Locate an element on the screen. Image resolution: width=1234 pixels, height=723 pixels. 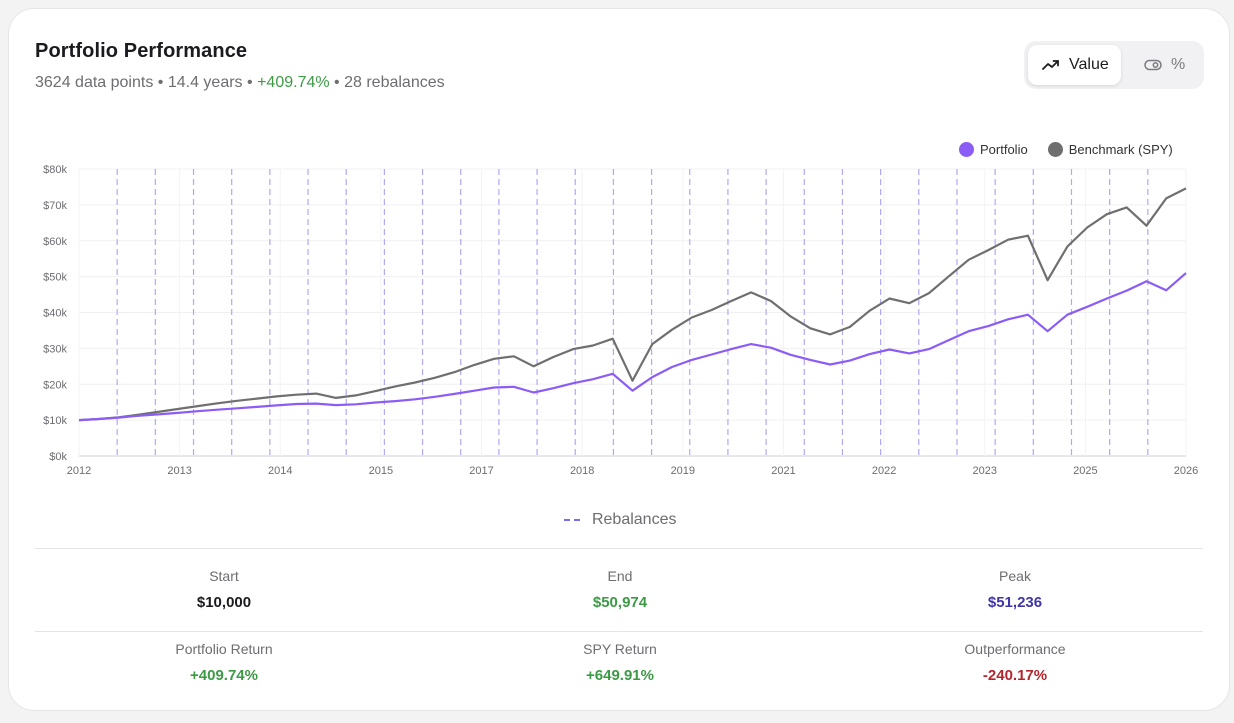
y-tick-label: $80k is located at coordinates (55, 170).